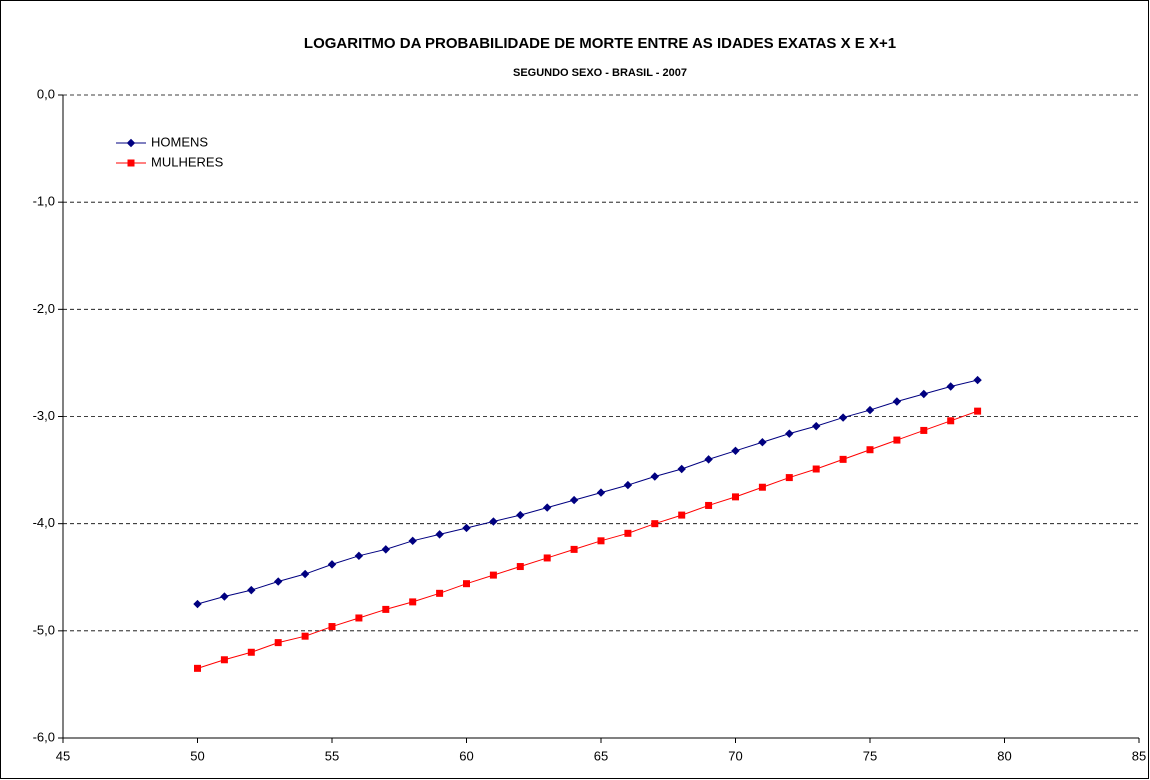 The height and width of the screenshot is (780, 1150). I want to click on y-tick-label: -2,0, so click(44, 308).